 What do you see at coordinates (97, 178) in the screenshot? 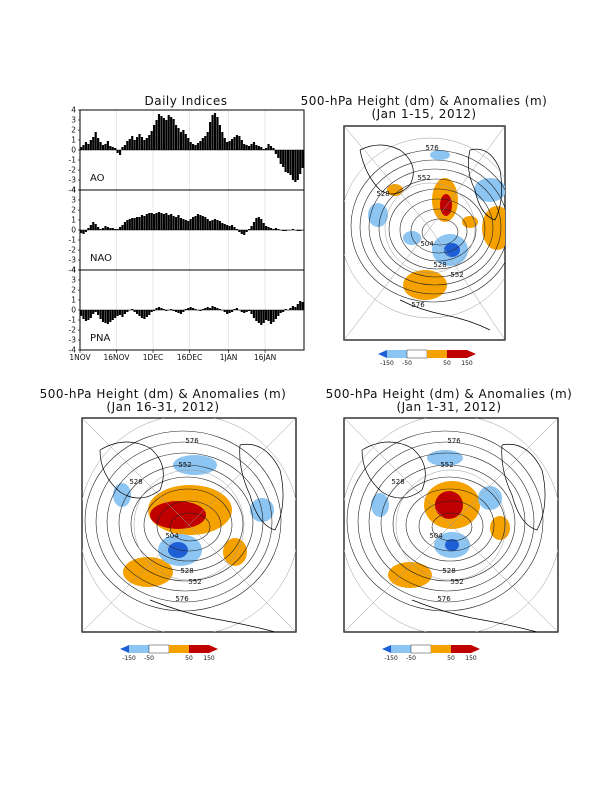
I see `ao-label: AO` at bounding box center [97, 178].